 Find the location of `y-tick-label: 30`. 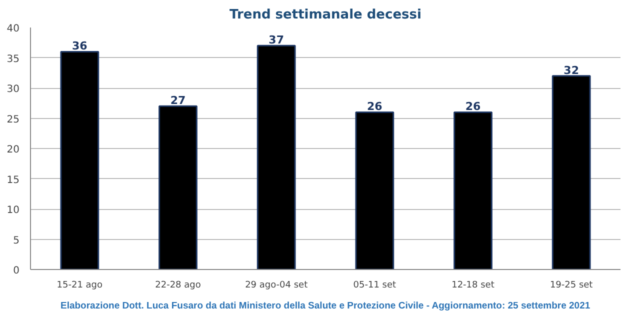

y-tick-label: 30 is located at coordinates (13, 89).